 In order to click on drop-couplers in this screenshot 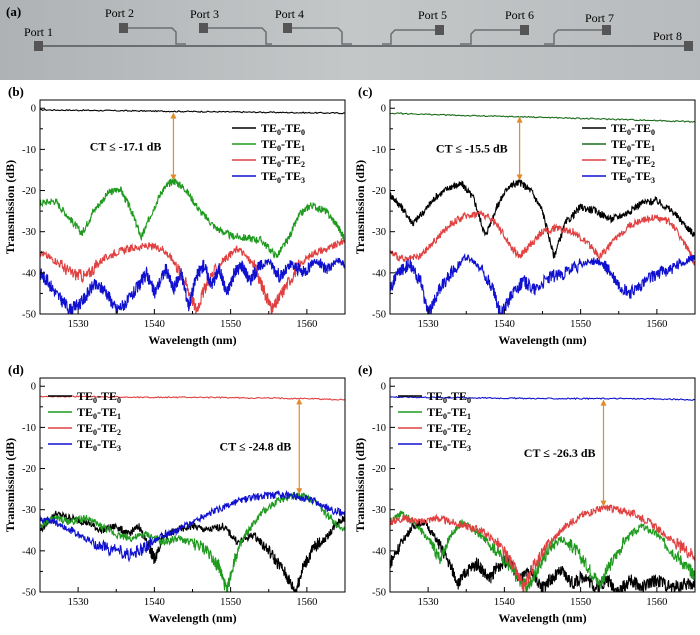, I will do `click(365, 29)`.